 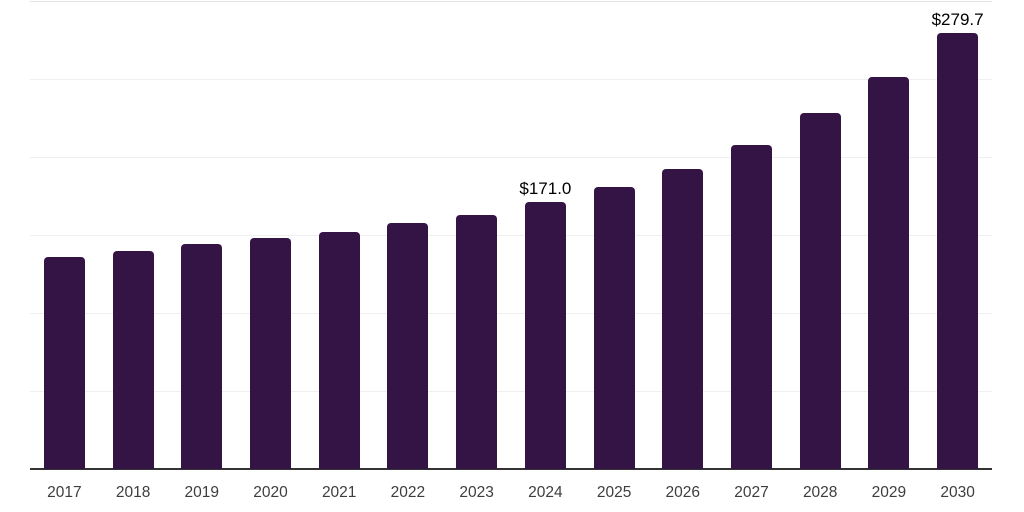 What do you see at coordinates (202, 492) in the screenshot?
I see `x-axis-label-2019: 2019` at bounding box center [202, 492].